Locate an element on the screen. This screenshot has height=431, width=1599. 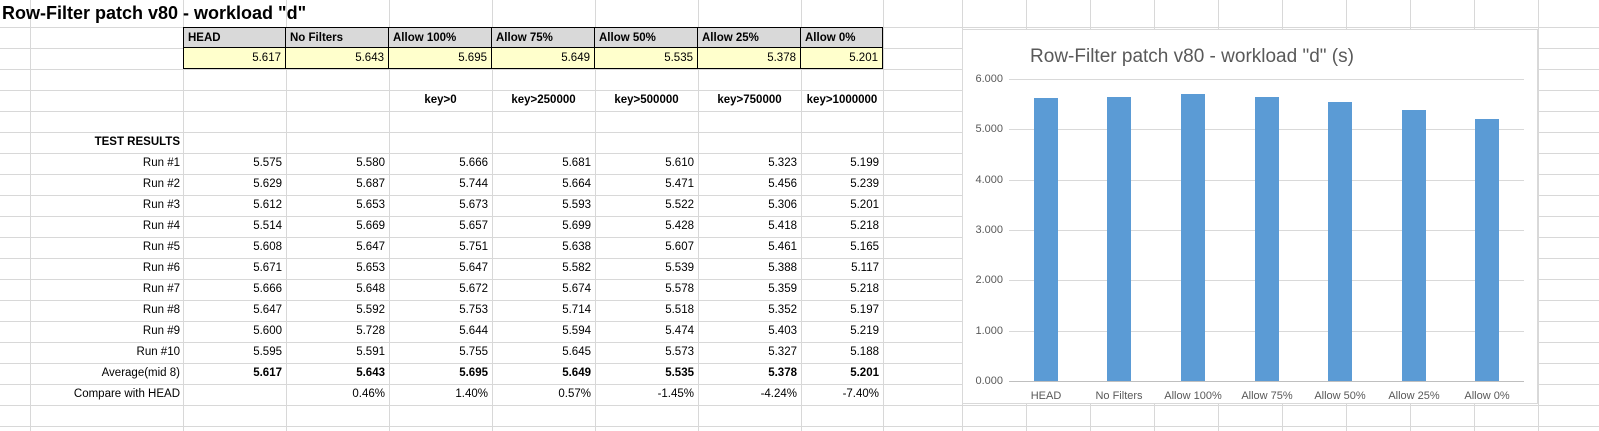
compare-value-cell: -4.24% is located at coordinates (778, 394).